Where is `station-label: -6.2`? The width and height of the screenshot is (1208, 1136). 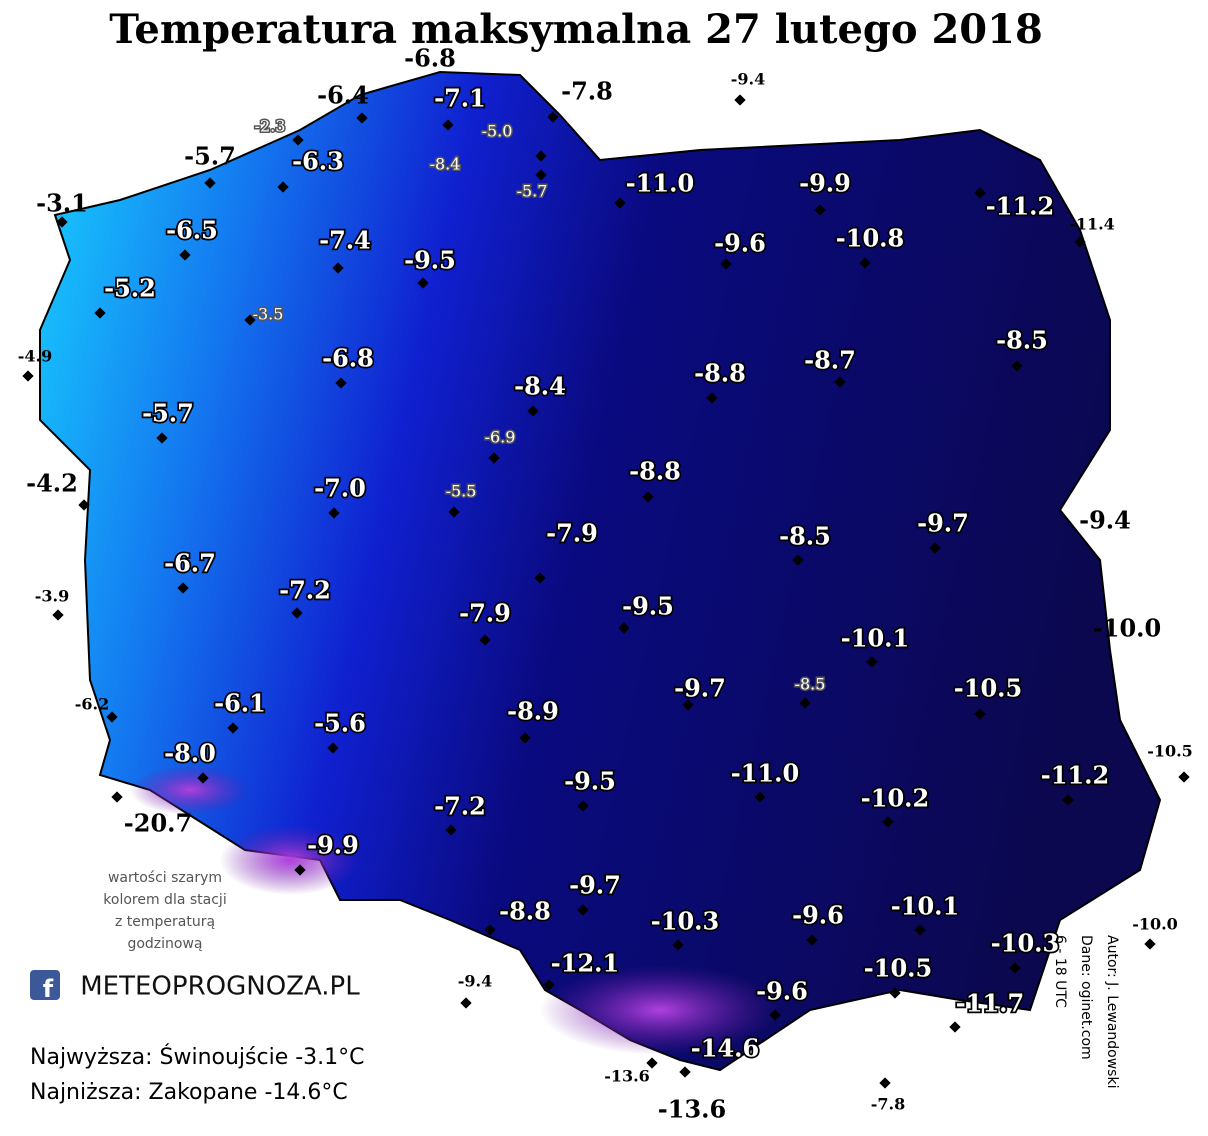
station-label: -6.2 is located at coordinates (92, 704).